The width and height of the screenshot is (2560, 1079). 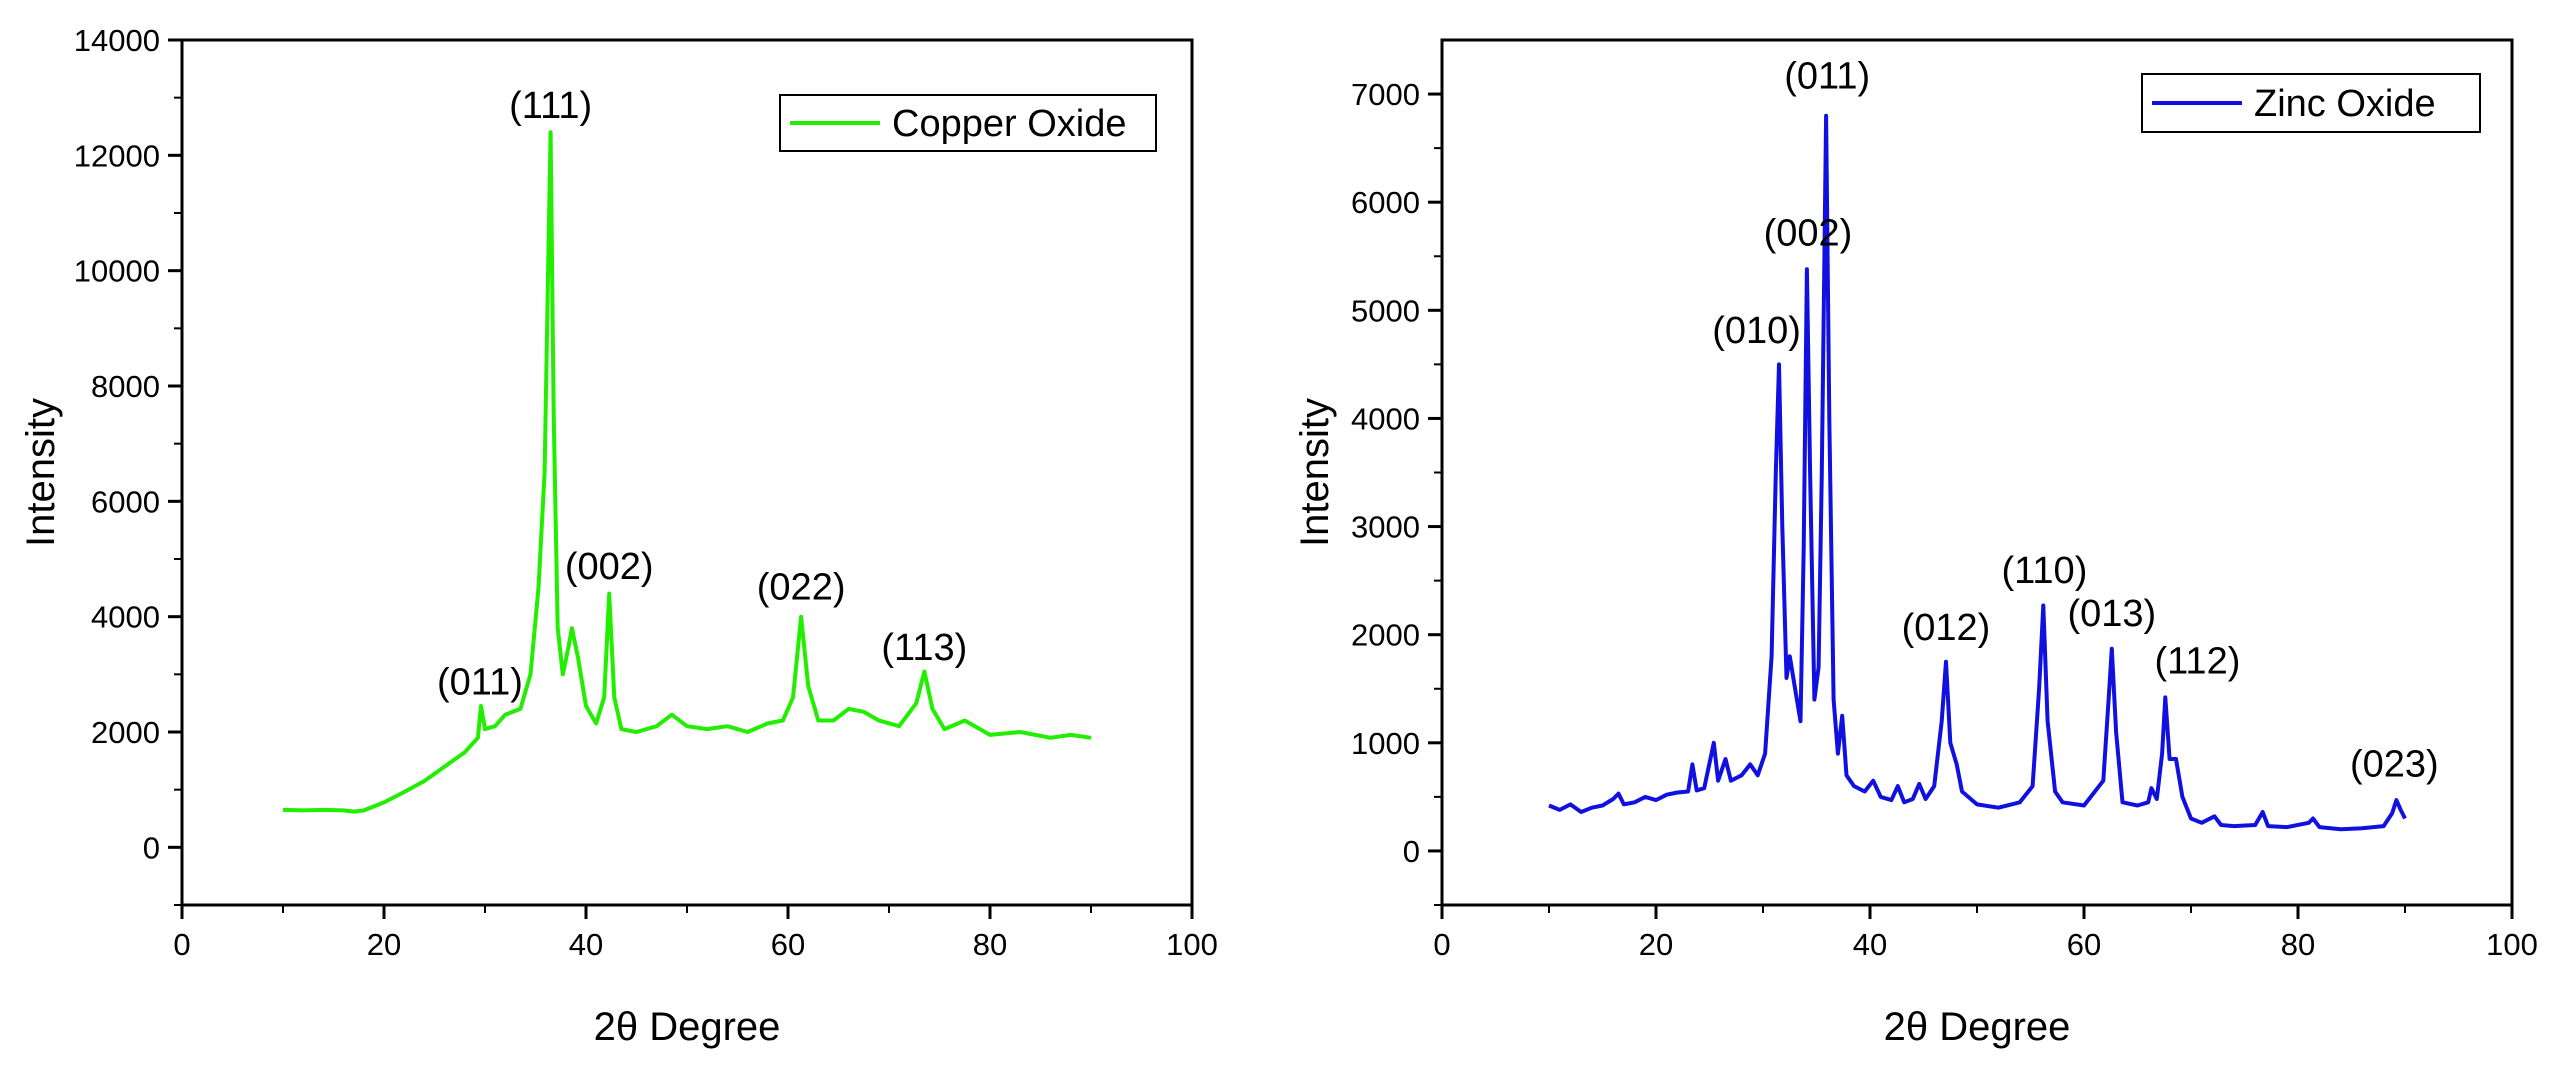 What do you see at coordinates (924, 648) in the screenshot?
I see `peak-label: (113)` at bounding box center [924, 648].